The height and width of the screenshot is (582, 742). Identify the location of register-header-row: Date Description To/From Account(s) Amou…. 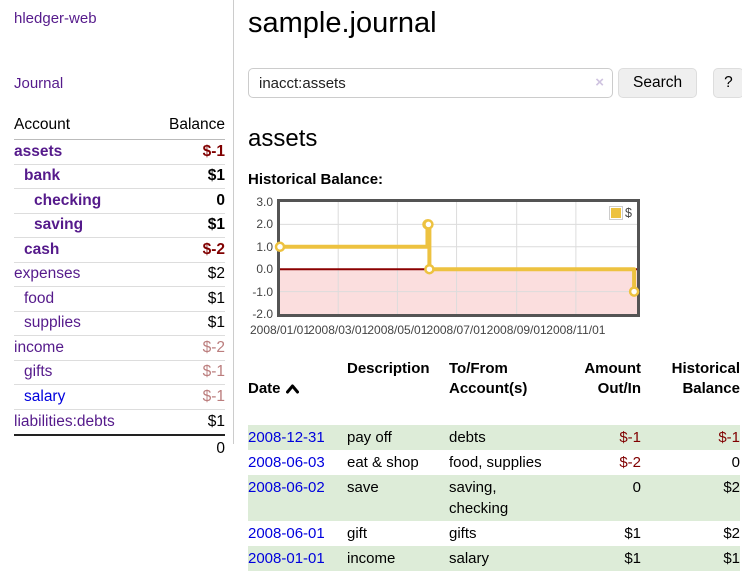
(494, 392).